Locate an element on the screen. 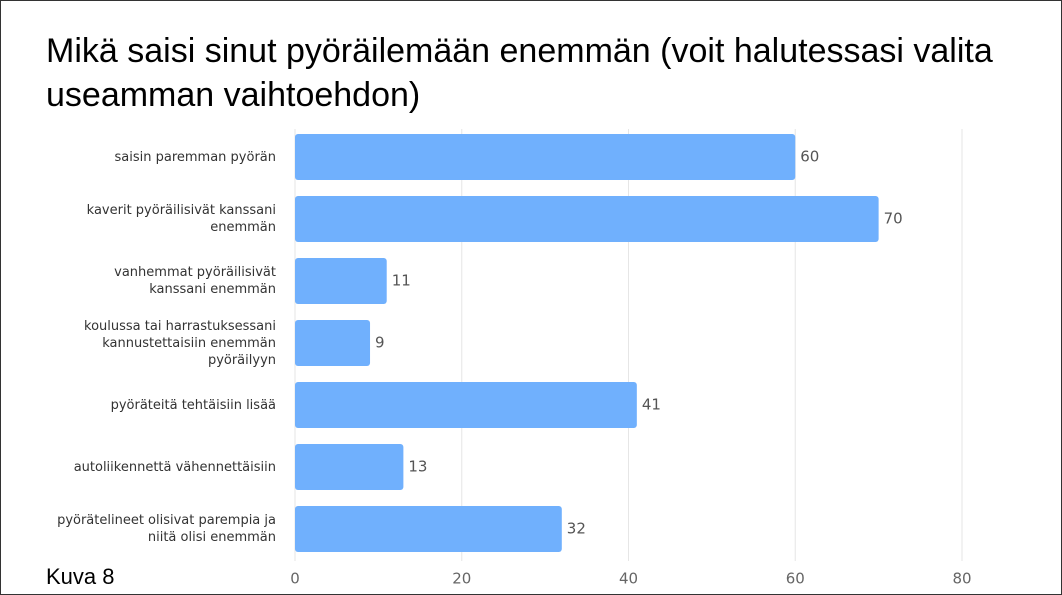  value-label: 11 is located at coordinates (401, 281).